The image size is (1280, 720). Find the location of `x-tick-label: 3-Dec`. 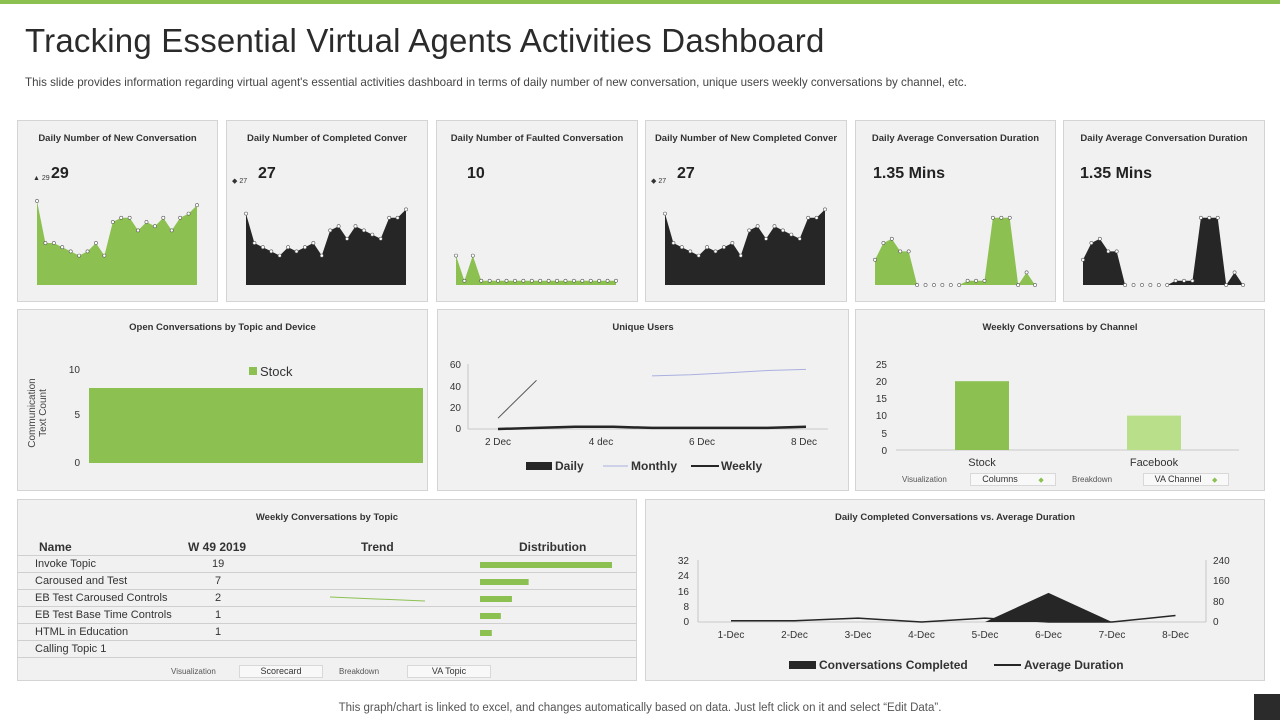

x-tick-label: 3-Dec is located at coordinates (858, 635).